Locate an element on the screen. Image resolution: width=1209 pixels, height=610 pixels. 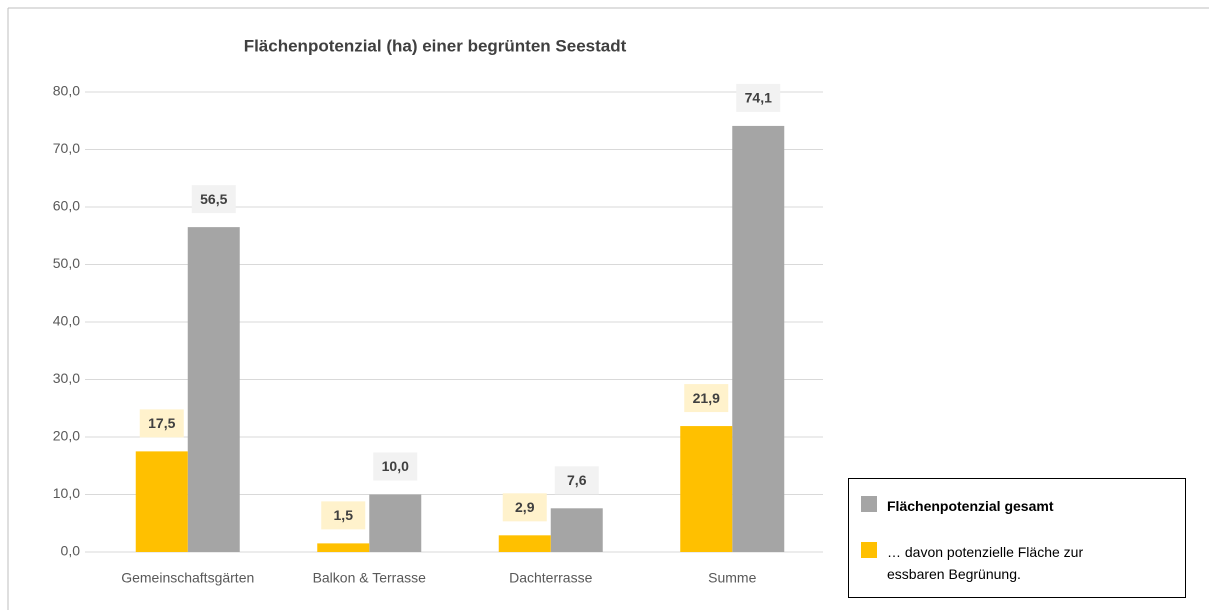
x-tick-label: Gemeinschaftsgärten is located at coordinates (187, 578).